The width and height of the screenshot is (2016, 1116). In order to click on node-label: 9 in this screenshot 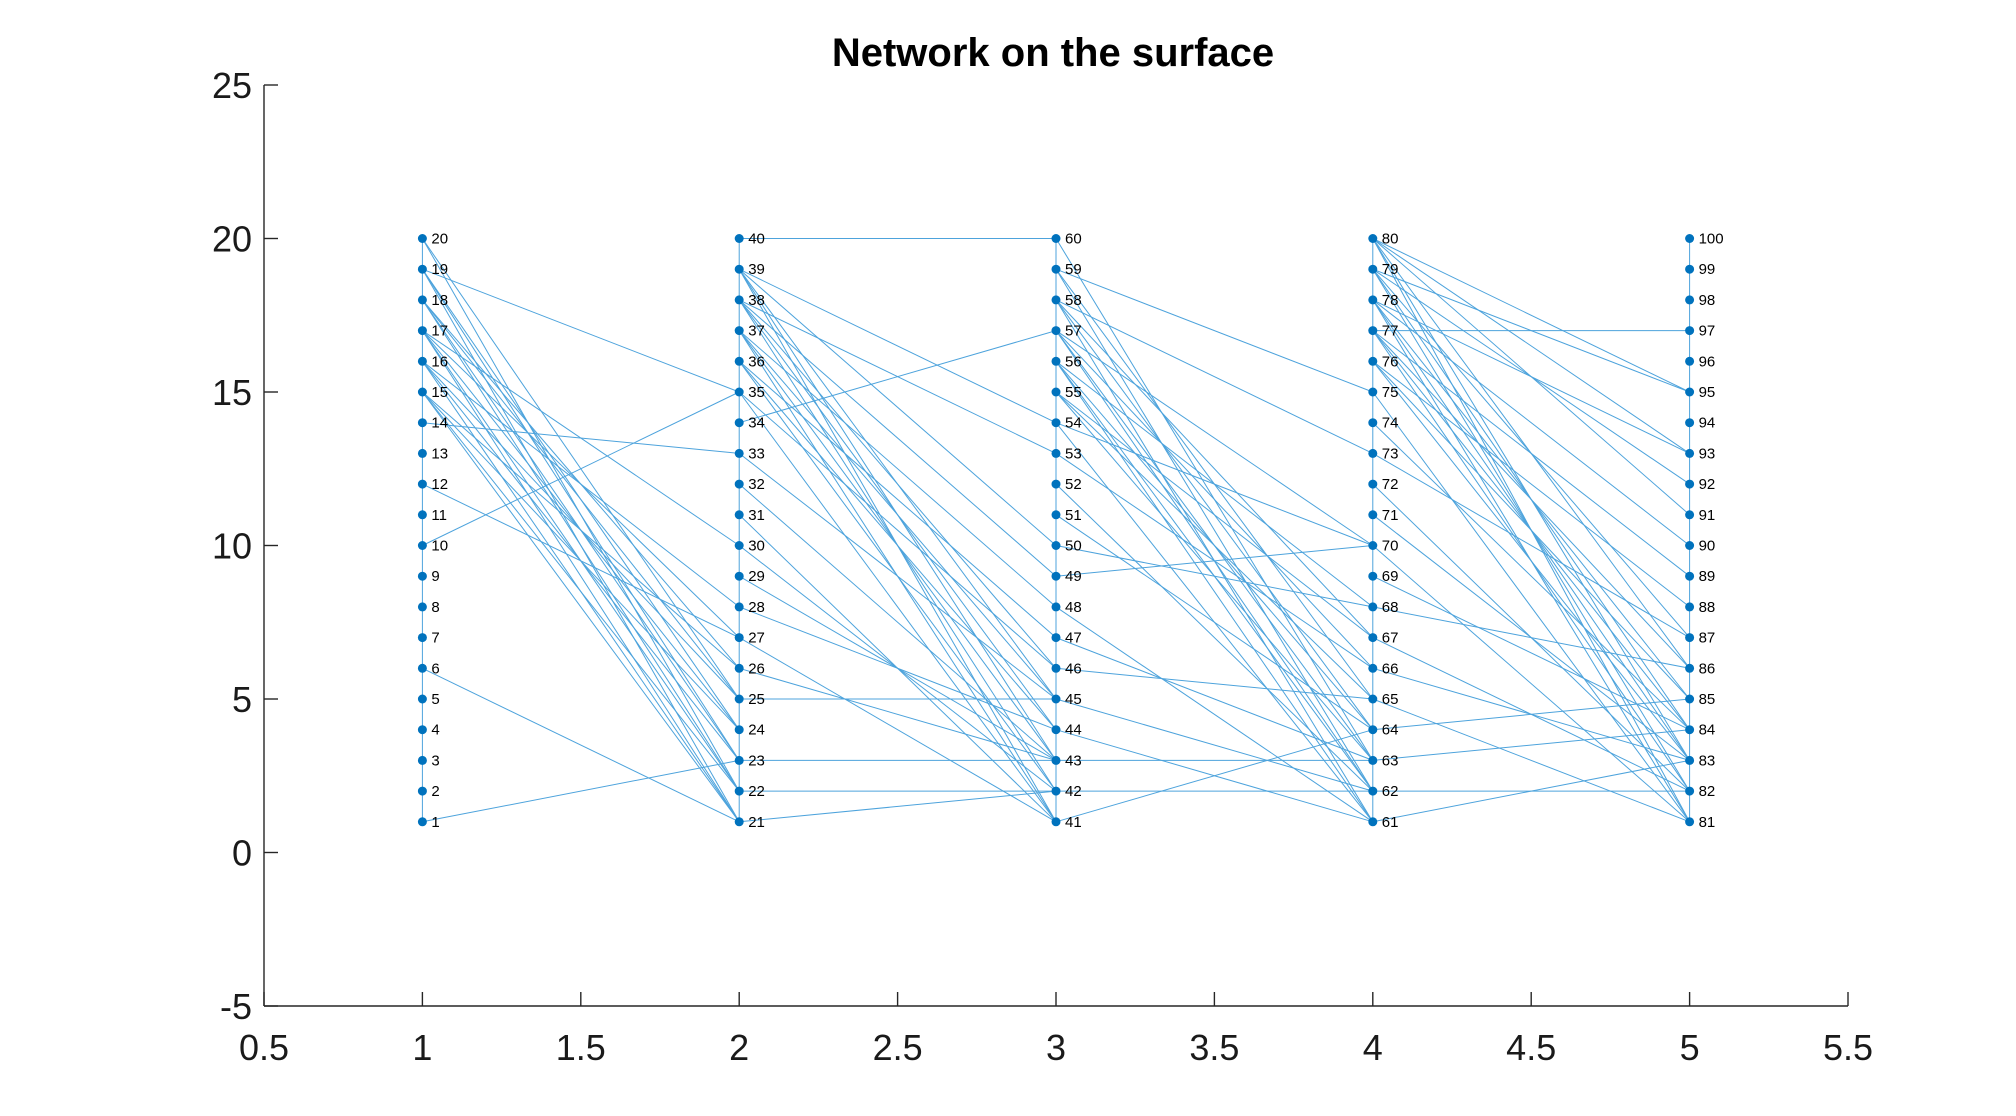, I will do `click(435, 576)`.